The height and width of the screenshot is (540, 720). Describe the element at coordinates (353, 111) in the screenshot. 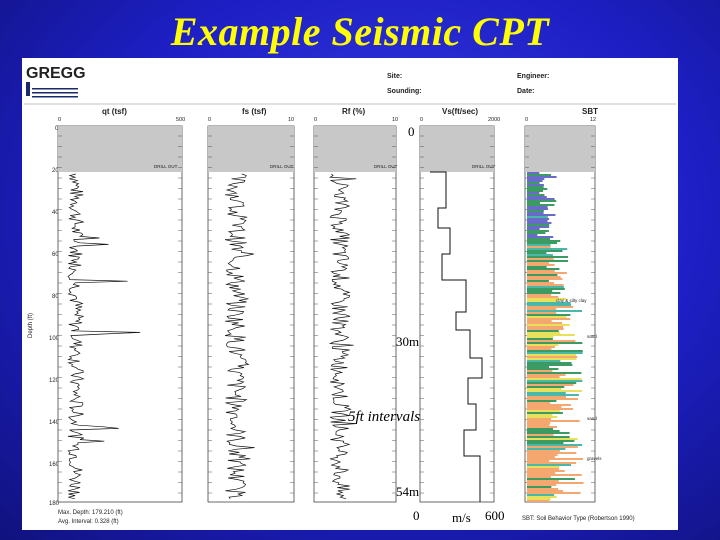

I see `rf-track-title: Rf (%)` at that location.